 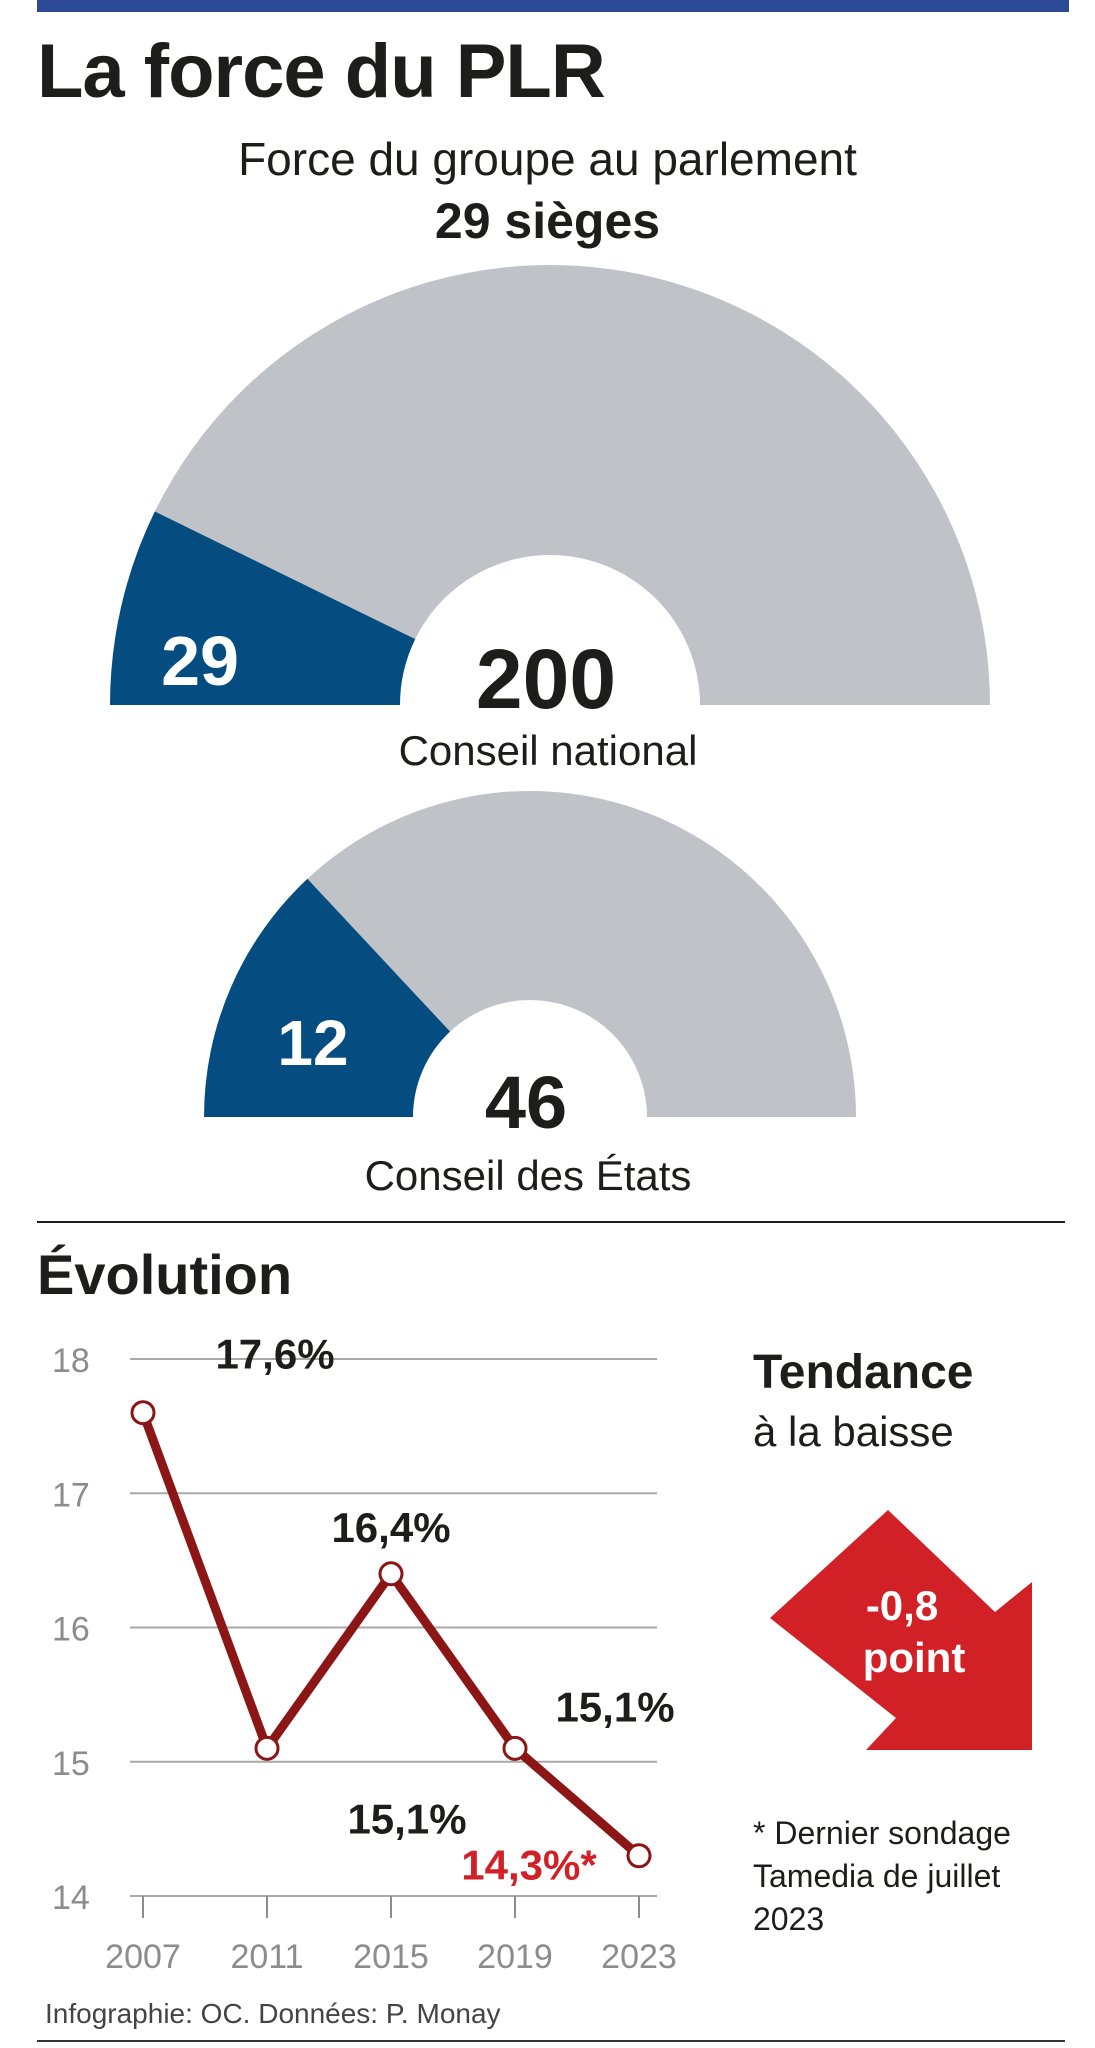 I want to click on plr-seats-label-etats: 12, so click(x=312, y=1043).